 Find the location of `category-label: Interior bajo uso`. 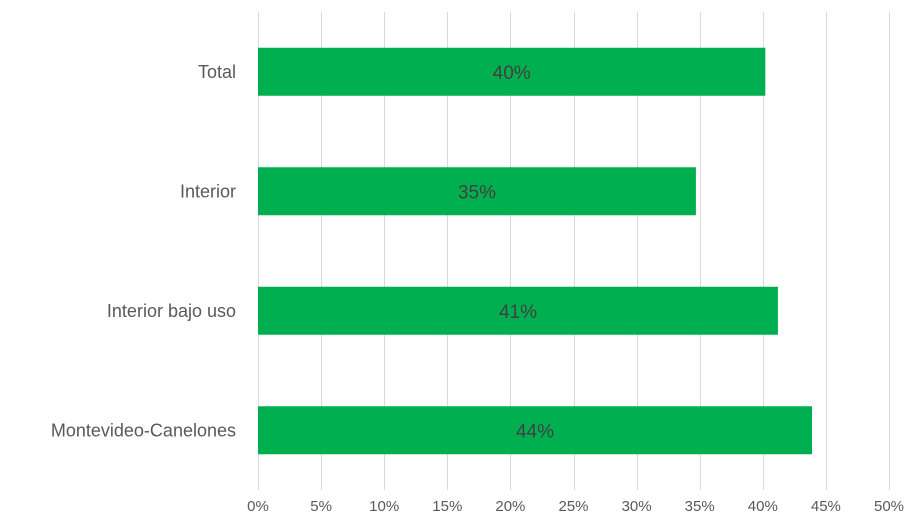

category-label: Interior bajo uso is located at coordinates (171, 311).